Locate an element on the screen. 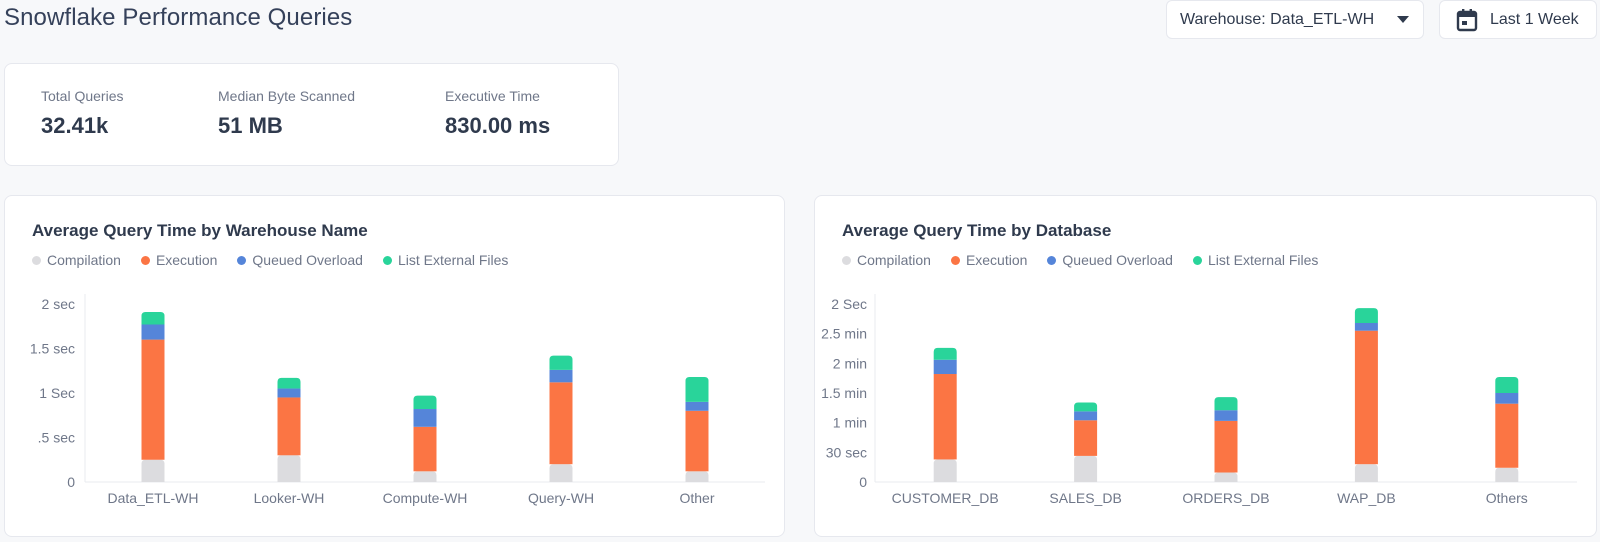 The image size is (1600, 542). calendar-icon is located at coordinates (1467, 19).